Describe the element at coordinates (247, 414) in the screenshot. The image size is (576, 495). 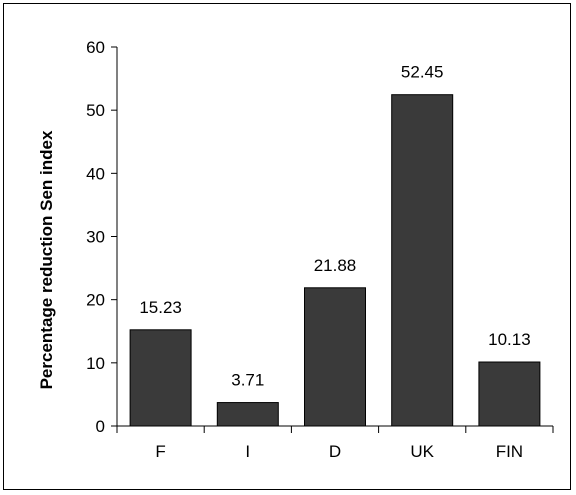
I see `bar-i` at that location.